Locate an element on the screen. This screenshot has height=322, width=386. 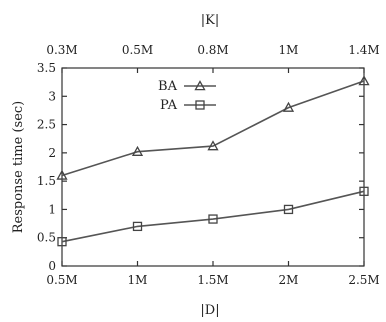
y-tick-label: 2 is located at coordinates (52, 153).